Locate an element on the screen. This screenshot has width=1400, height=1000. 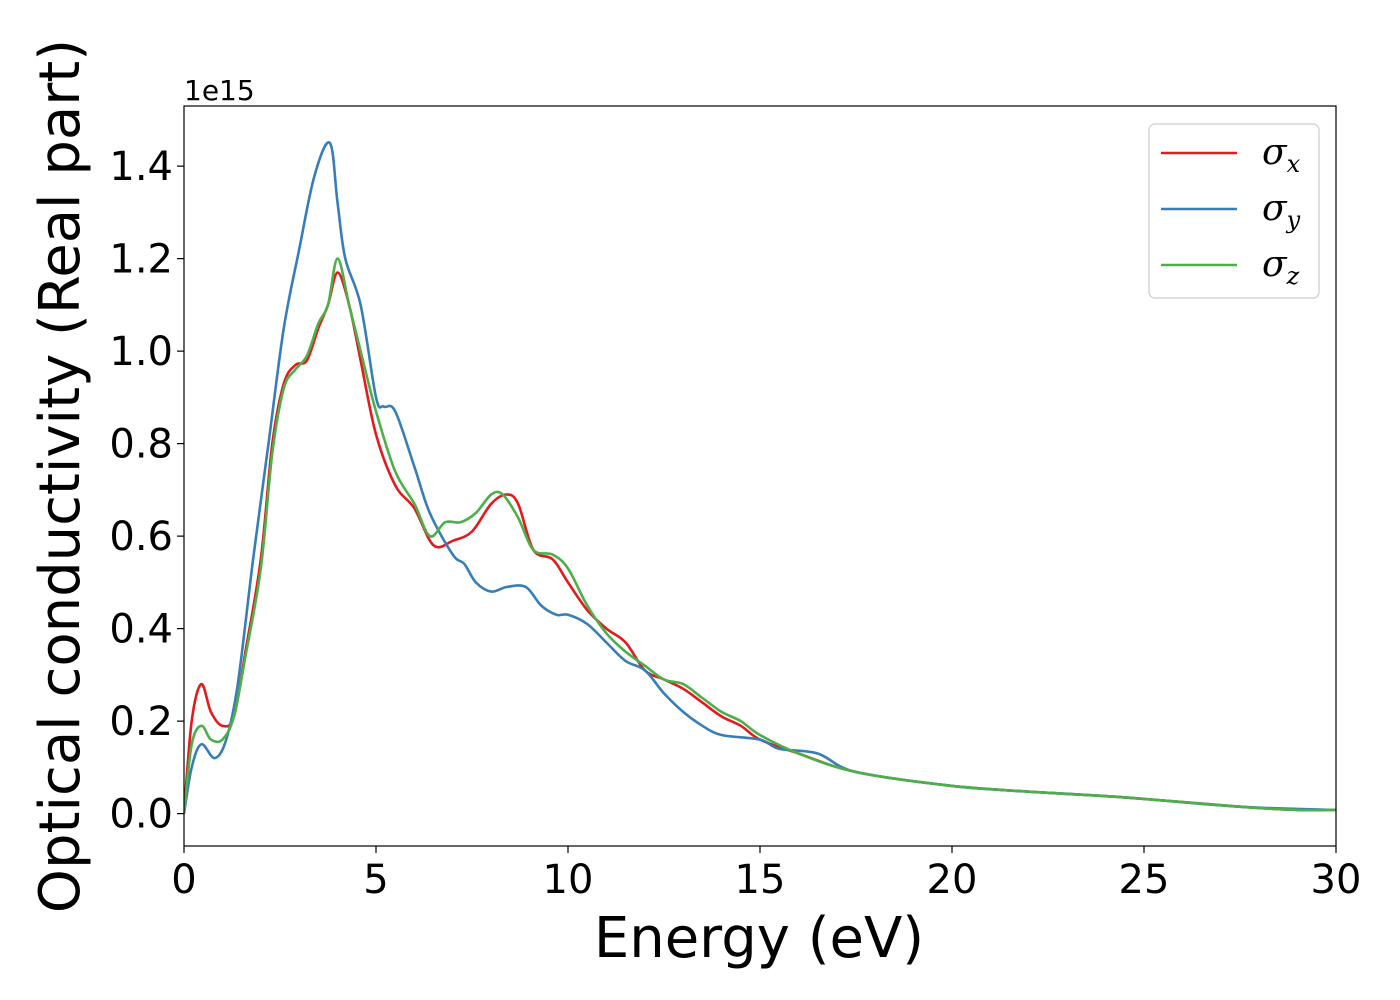
y-tick-label: 1.2 is located at coordinates (141, 260).